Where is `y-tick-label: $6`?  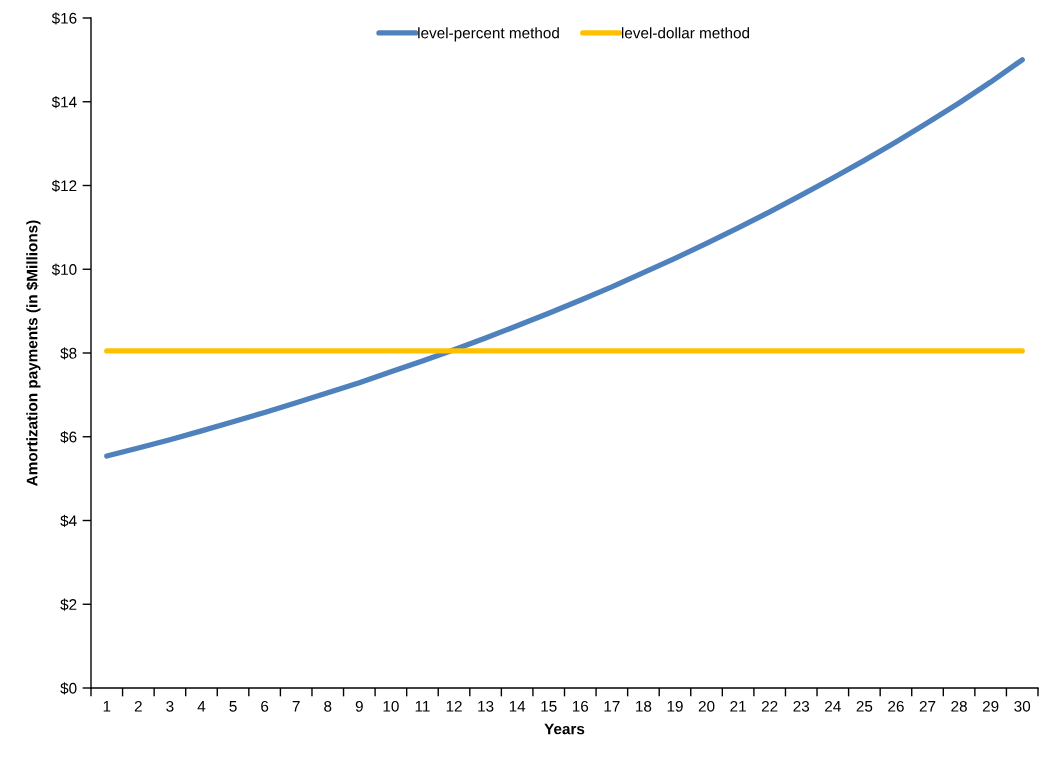
y-tick-label: $6 is located at coordinates (68, 437).